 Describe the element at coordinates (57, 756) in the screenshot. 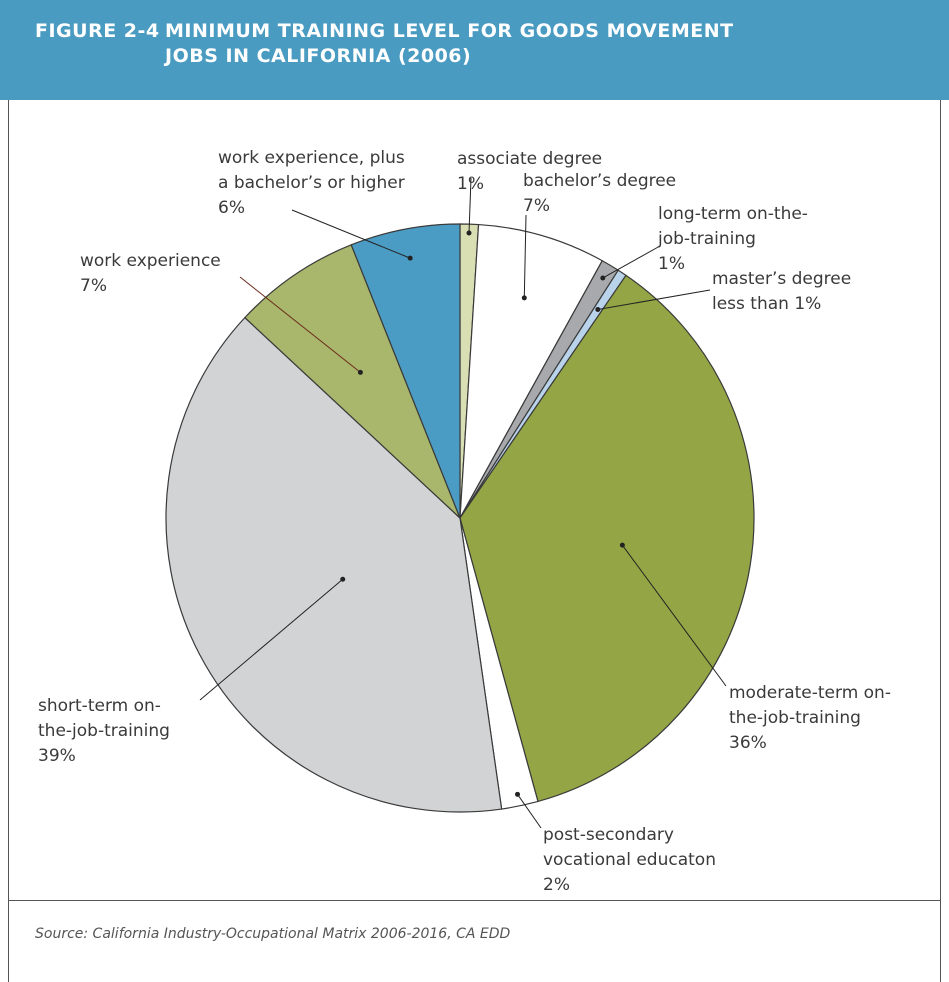

I see `value-label: 39%` at that location.